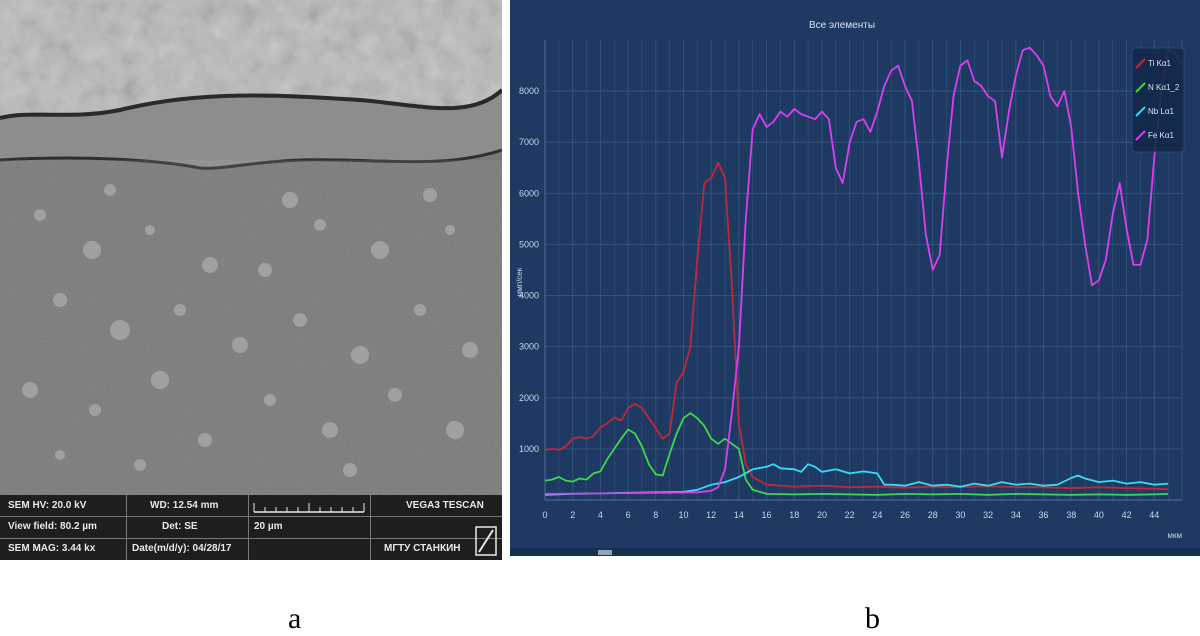 The image size is (1200, 636). What do you see at coordinates (933, 515) in the screenshot?
I see `x-tick-label: 28` at bounding box center [933, 515].